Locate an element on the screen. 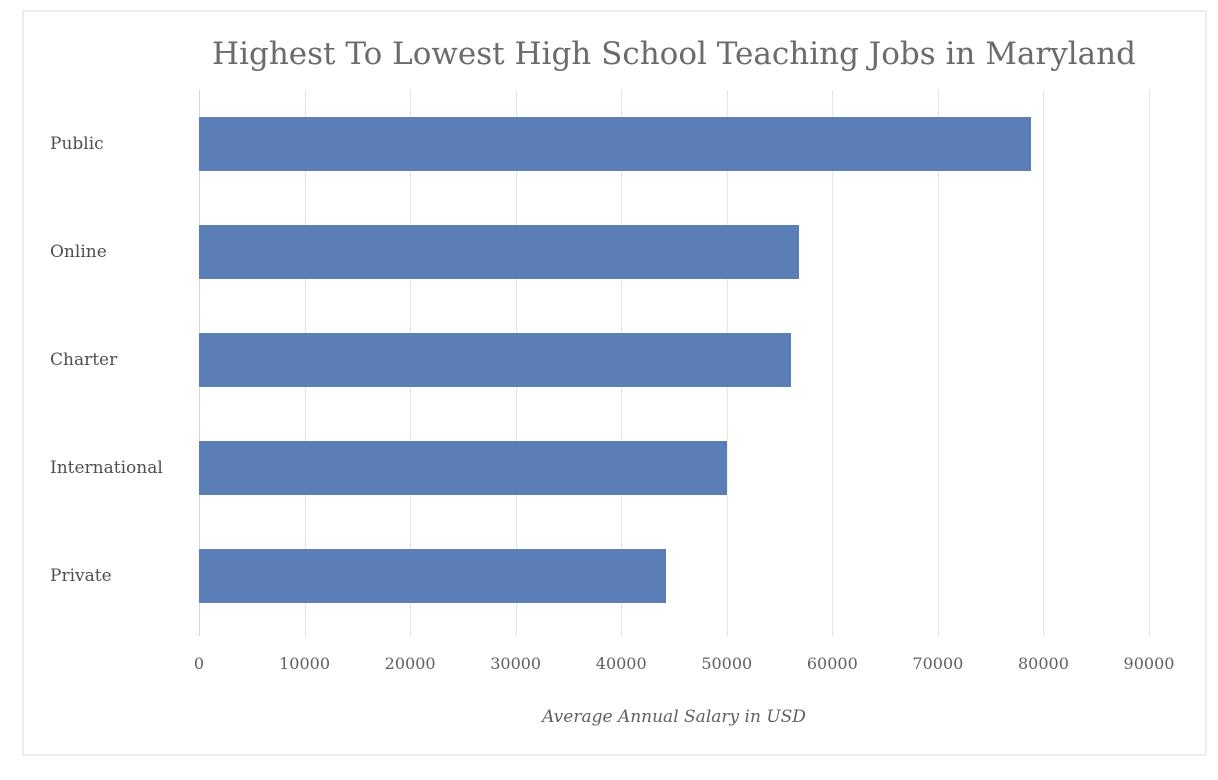  x-tick-label-80000: 80000 is located at coordinates (1043, 663).